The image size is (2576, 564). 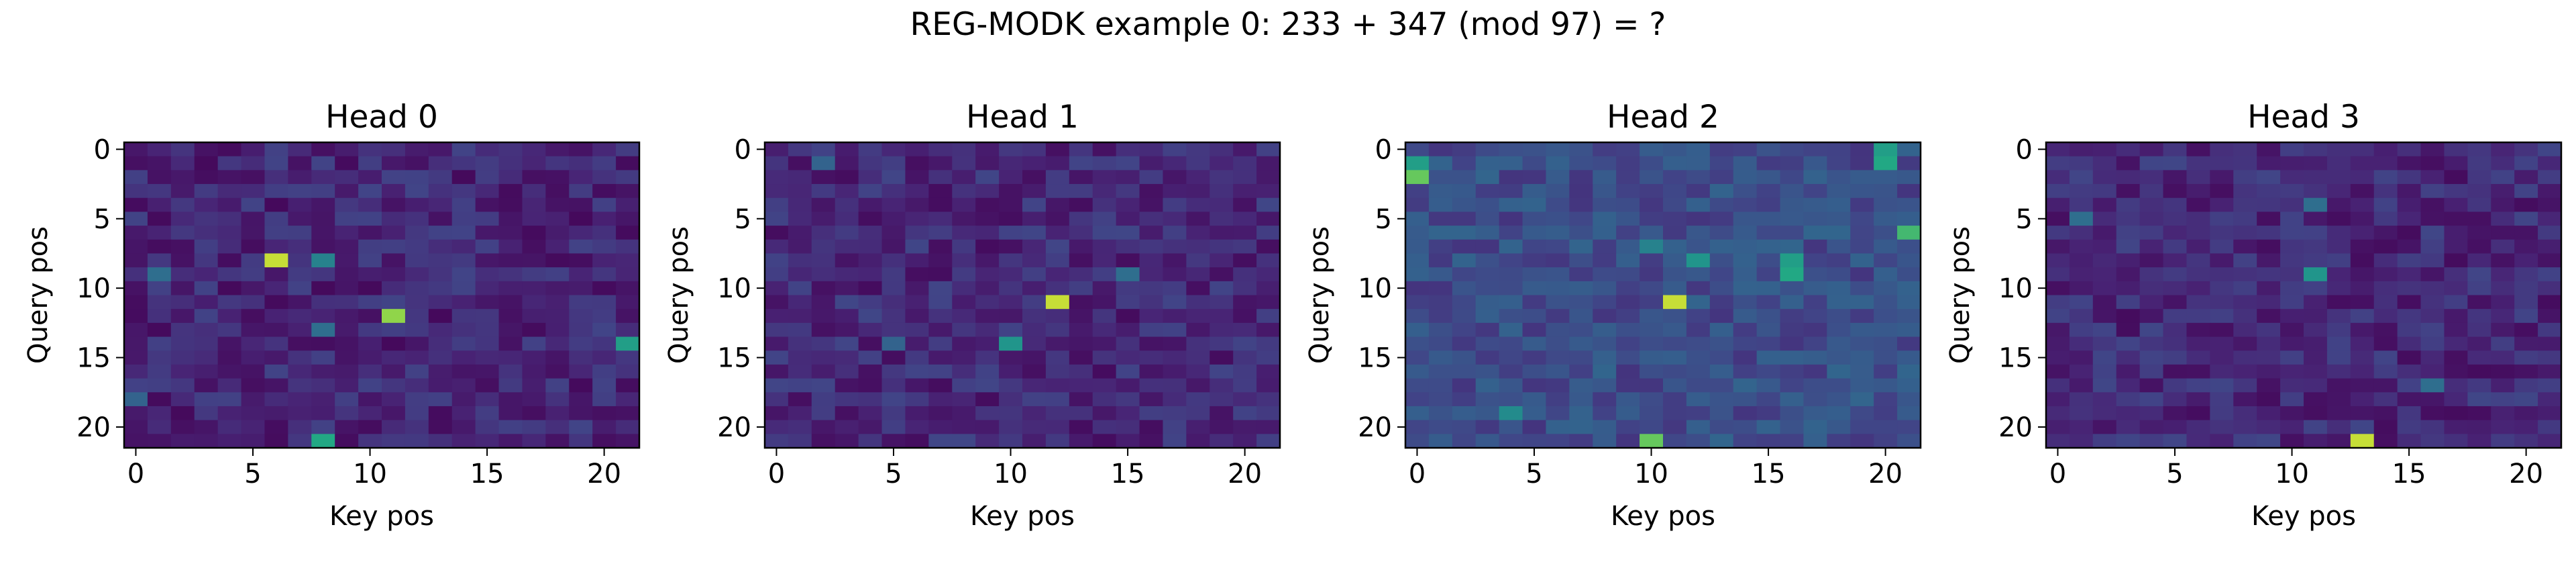 What do you see at coordinates (1375, 427) in the screenshot?
I see `y-tick-label: 20` at bounding box center [1375, 427].